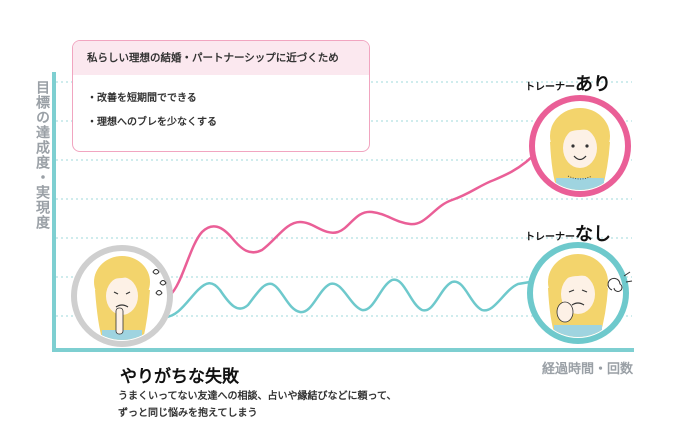 The width and height of the screenshot is (680, 434). I want to click on with-trainer-label: トレーナーあり, so click(568, 83).